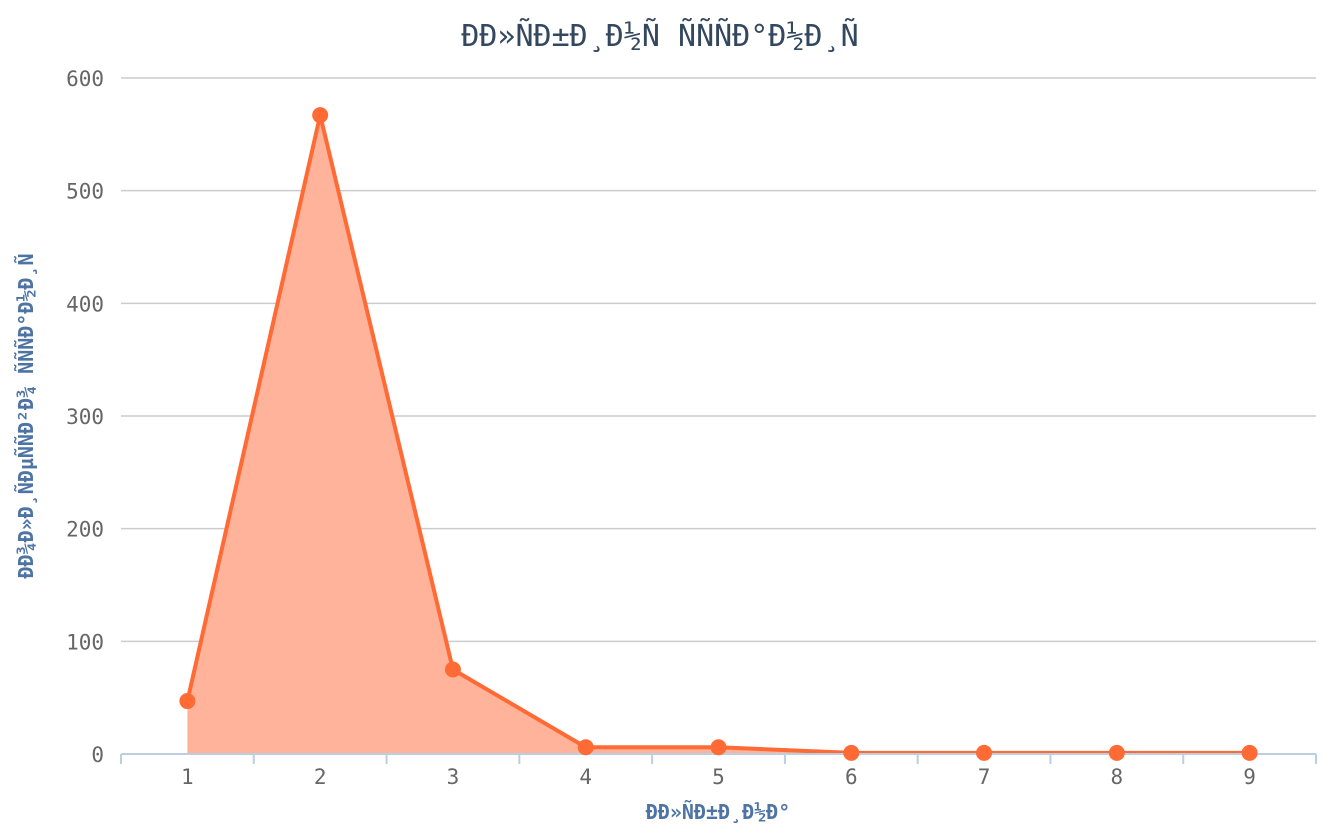 This screenshot has height=834, width=1325. I want to click on y-tick-label-300: 300, so click(85, 417).